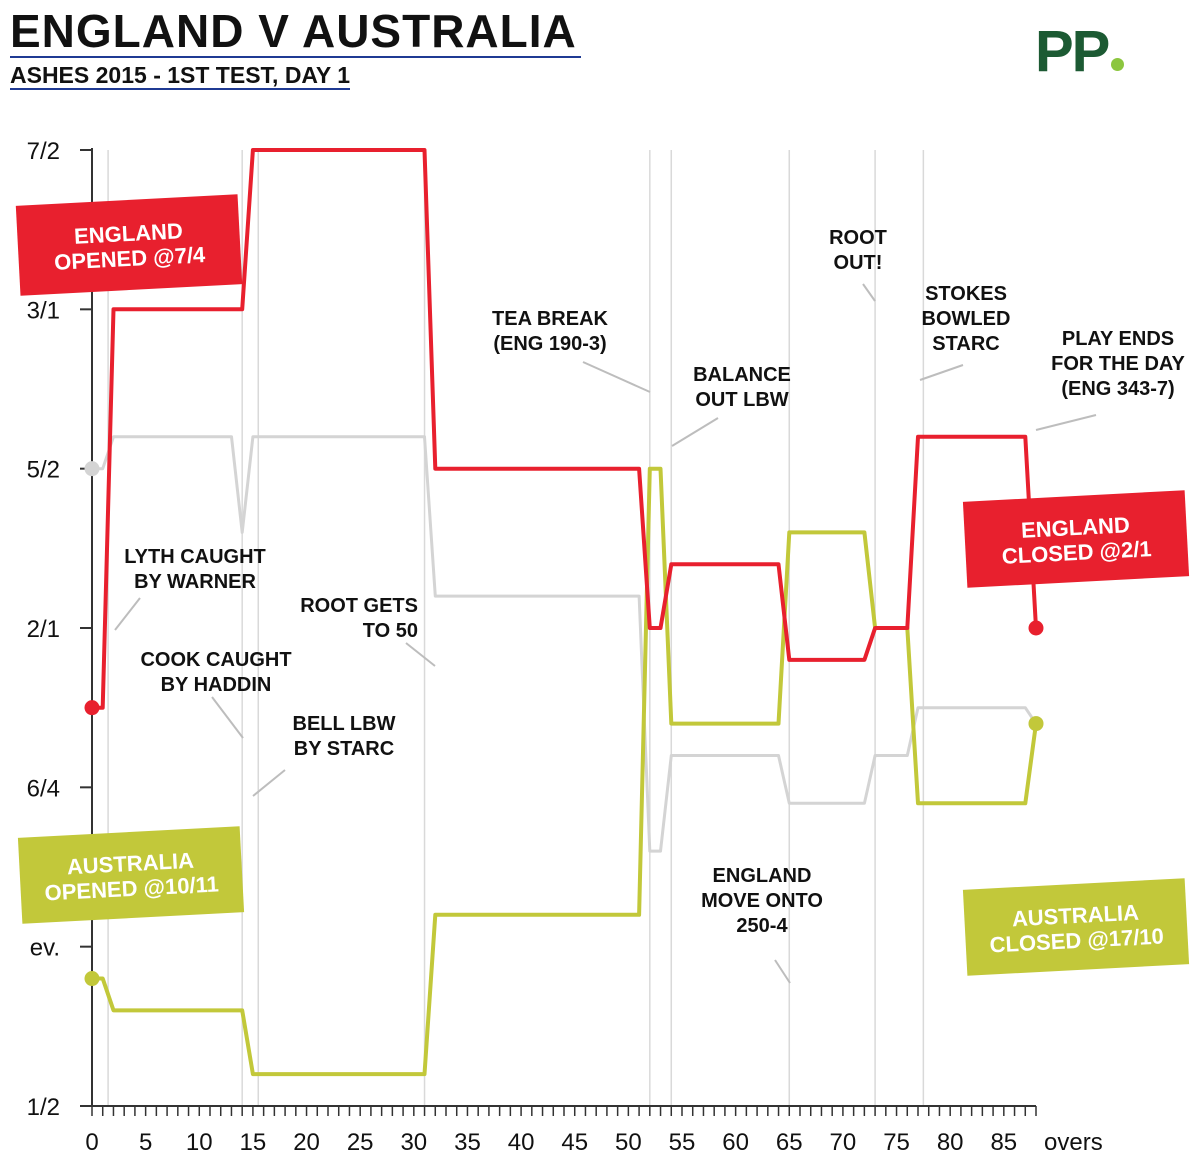 Image resolution: width=1200 pixels, height=1168 pixels. I want to click on series-start-point-draw, so click(92, 469).